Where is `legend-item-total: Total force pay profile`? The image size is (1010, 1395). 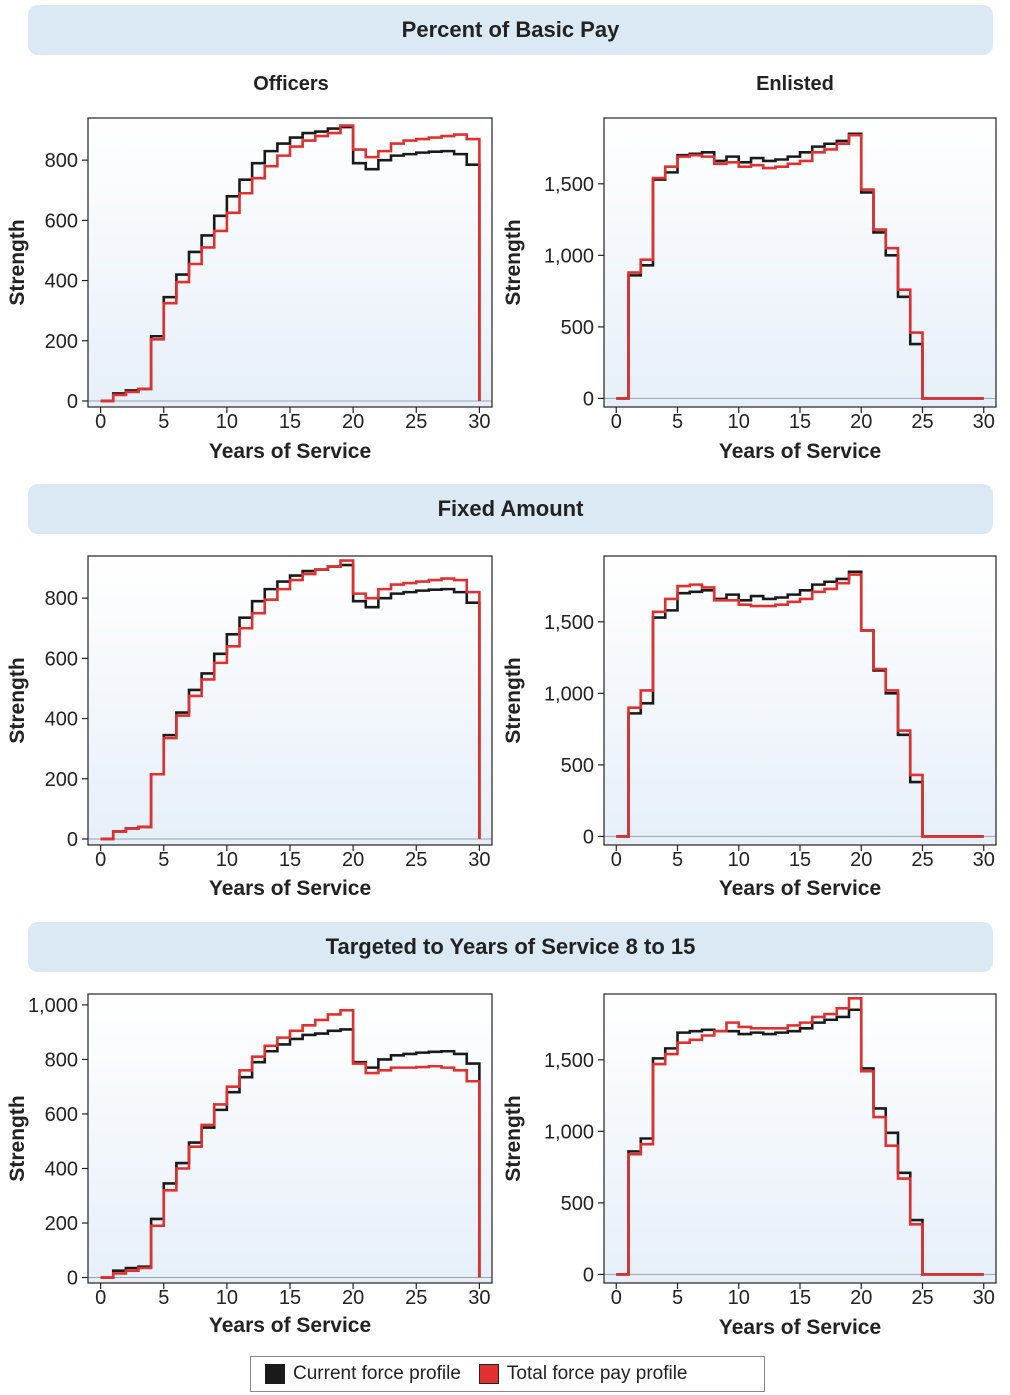 legend-item-total: Total force pay profile is located at coordinates (583, 1374).